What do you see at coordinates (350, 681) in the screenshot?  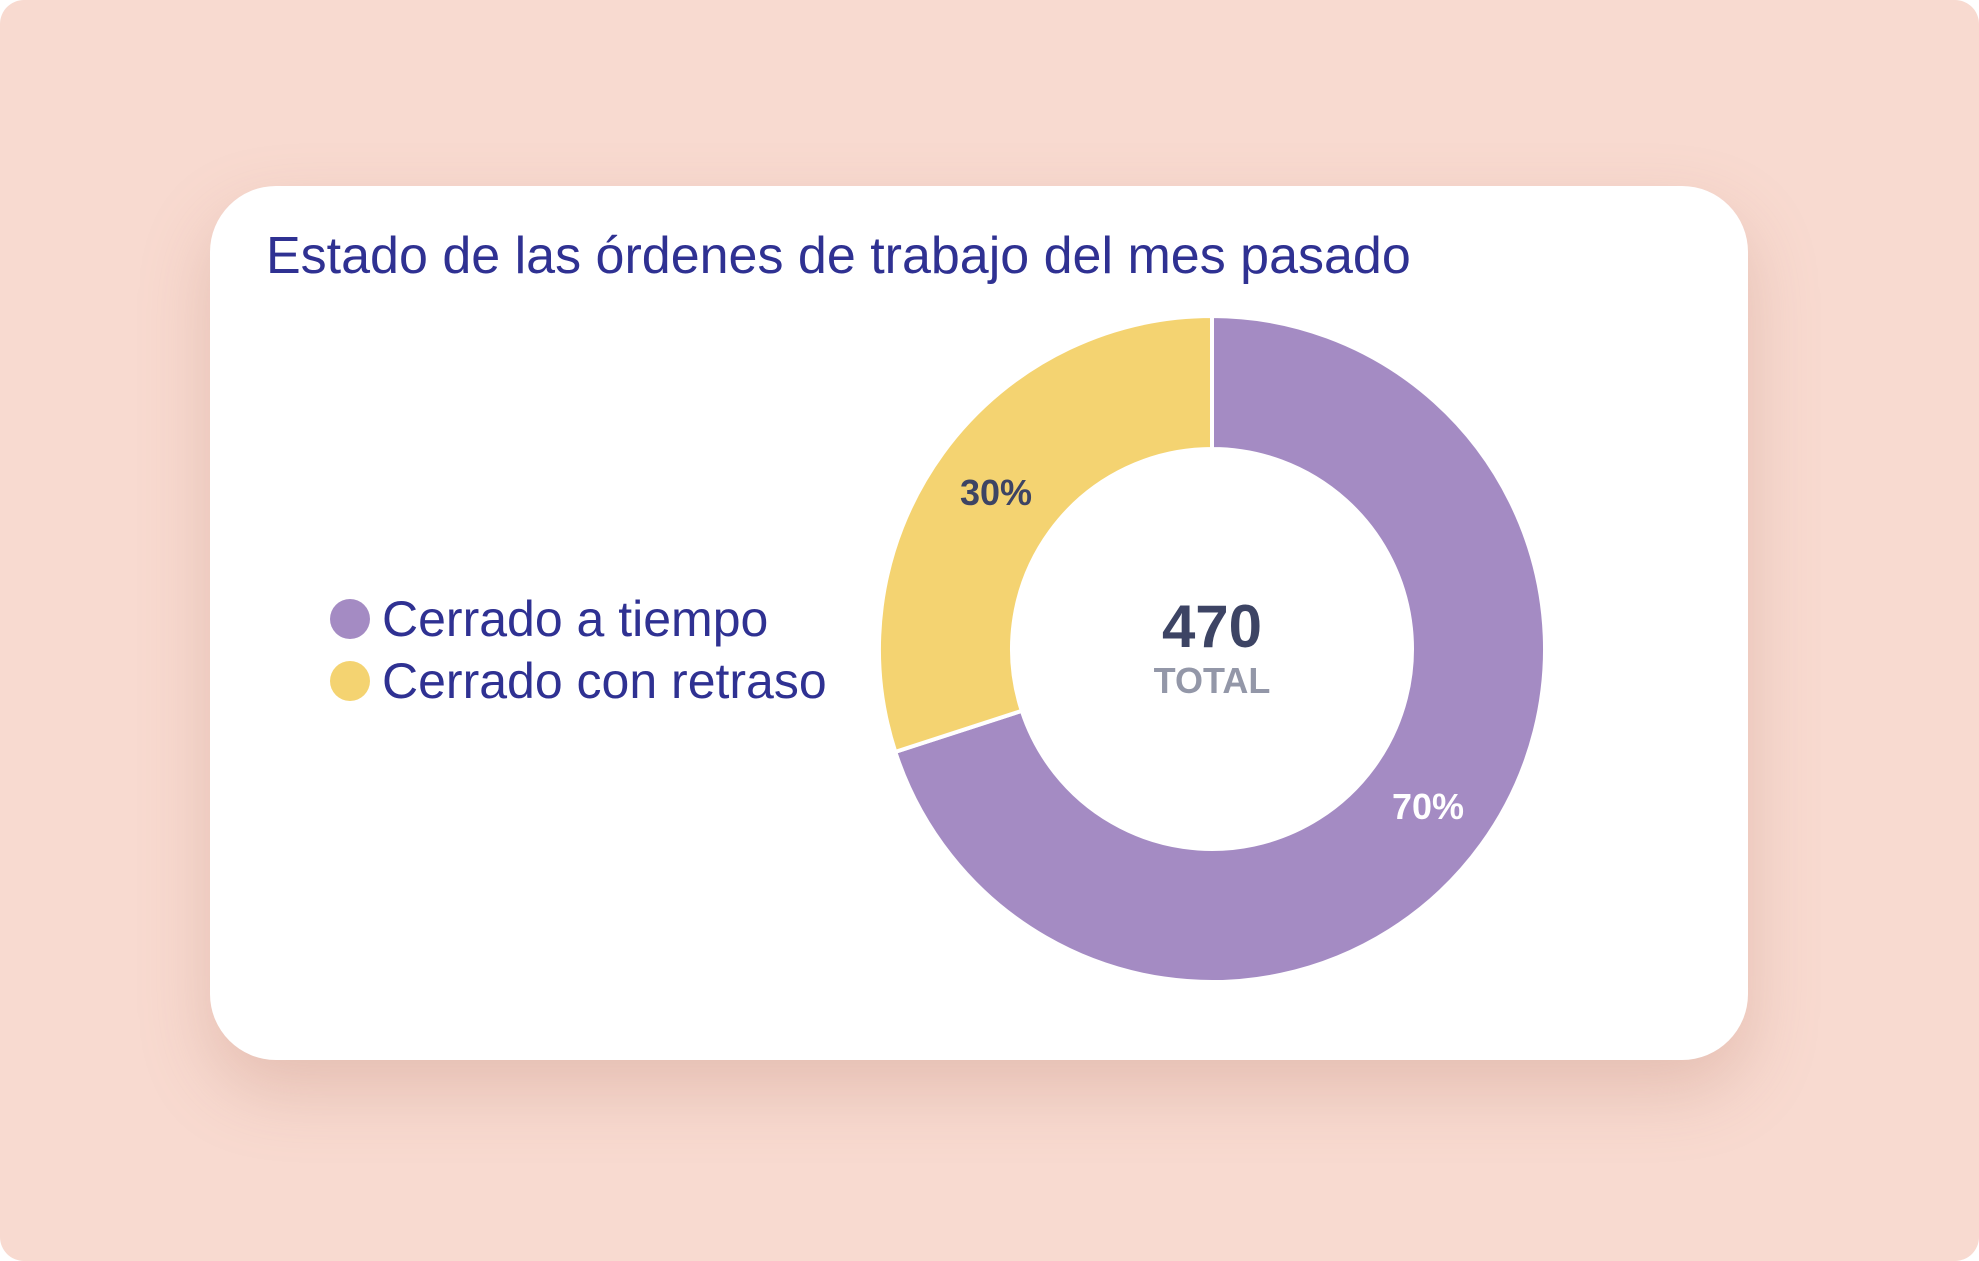 I see `legend-swatch-delayed` at bounding box center [350, 681].